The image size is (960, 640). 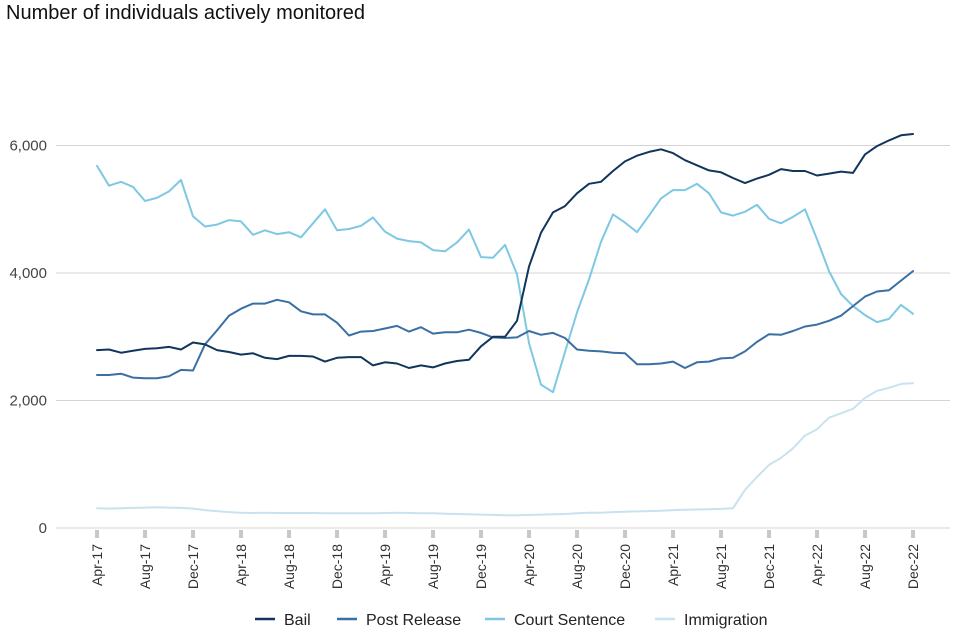 I want to click on y-tick-label: 2,000, so click(x=28, y=401).